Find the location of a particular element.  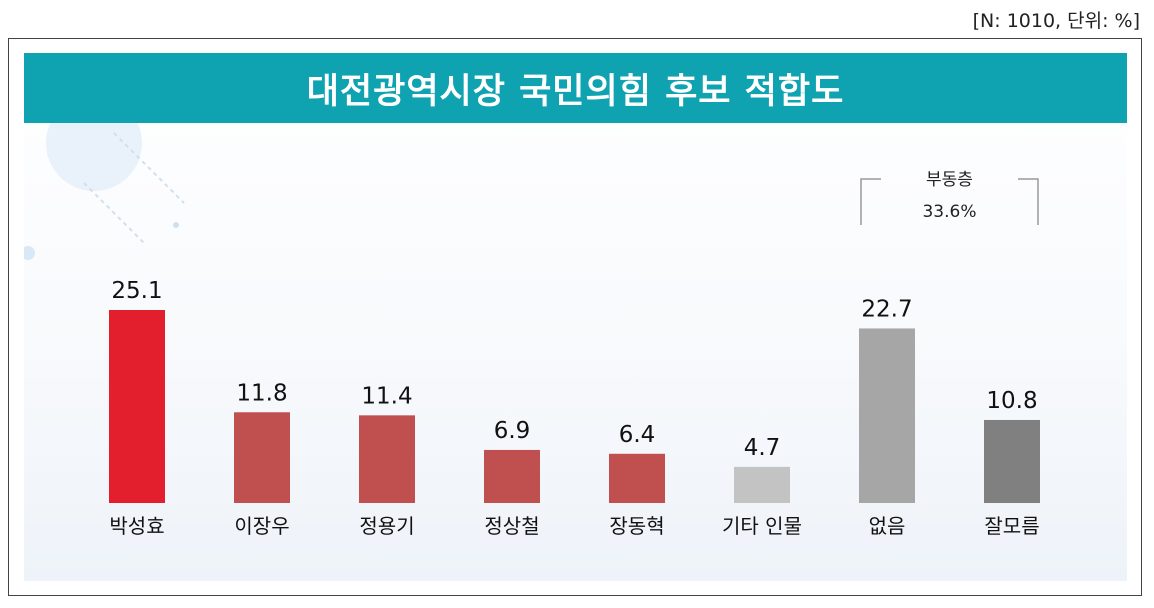

sample-unit-note: [N: 1010, 단위: %] is located at coordinates (1056, 21).